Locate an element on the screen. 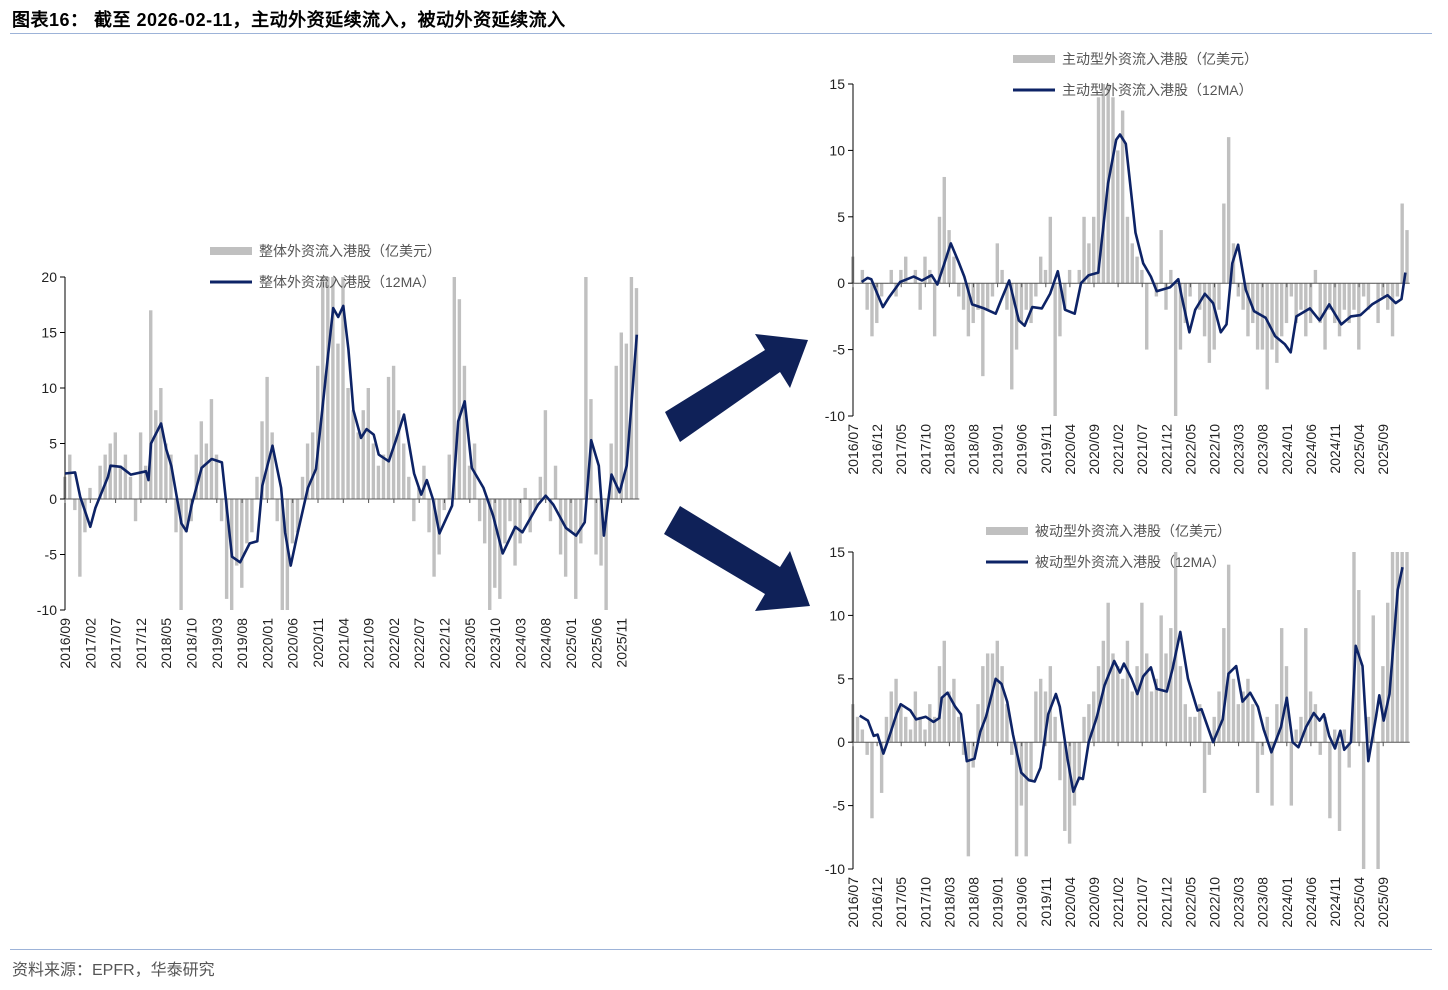 This screenshot has width=1448, height=990. x-tick-label: 2022/10 is located at coordinates (1215, 902).